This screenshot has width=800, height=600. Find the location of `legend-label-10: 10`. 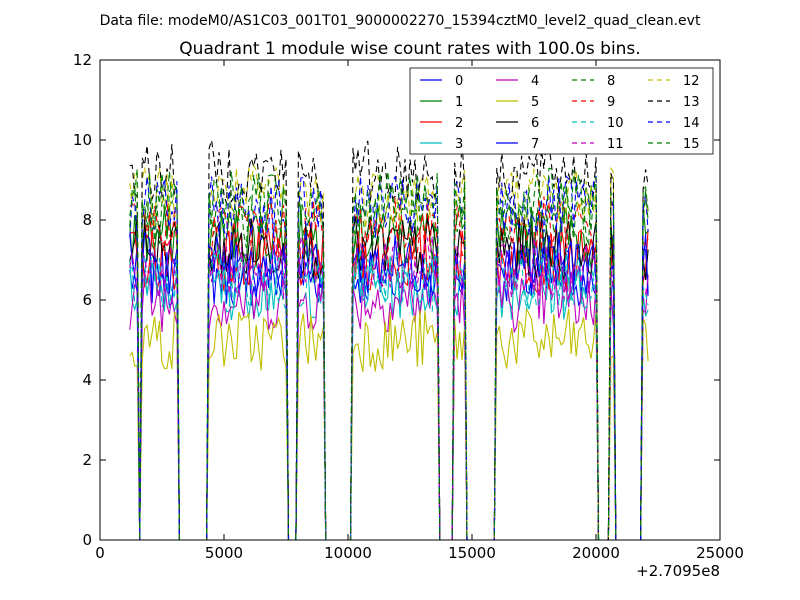

legend-label-10: 10 is located at coordinates (615, 123).